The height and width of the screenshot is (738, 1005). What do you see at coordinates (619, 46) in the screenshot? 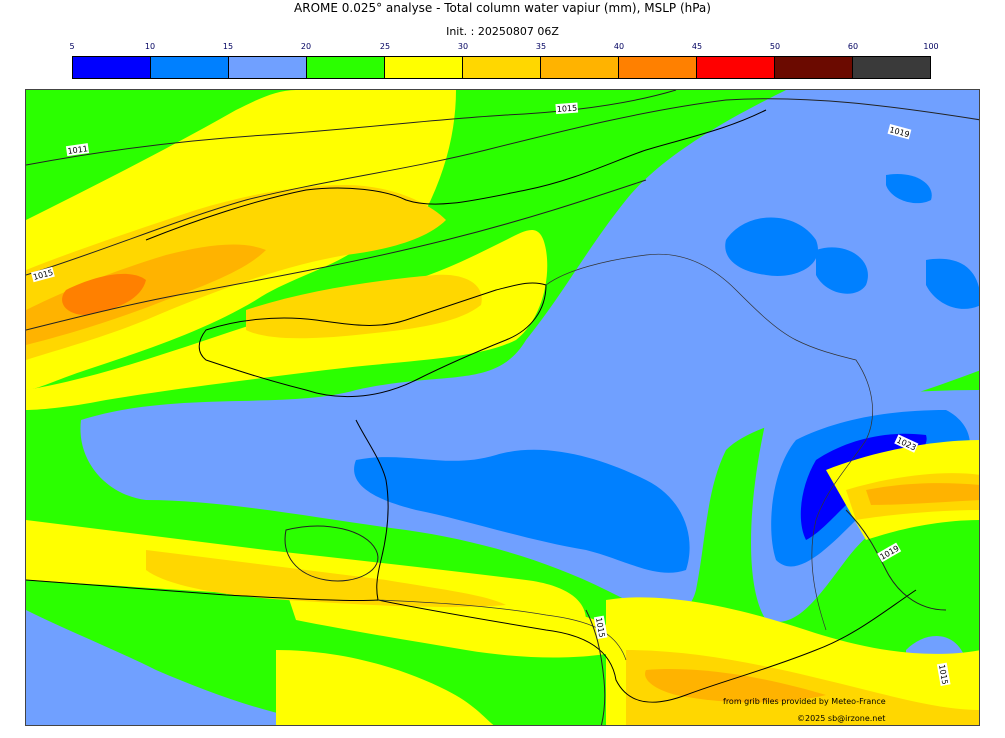
I see `colorbar-tick: 40` at bounding box center [619, 46].